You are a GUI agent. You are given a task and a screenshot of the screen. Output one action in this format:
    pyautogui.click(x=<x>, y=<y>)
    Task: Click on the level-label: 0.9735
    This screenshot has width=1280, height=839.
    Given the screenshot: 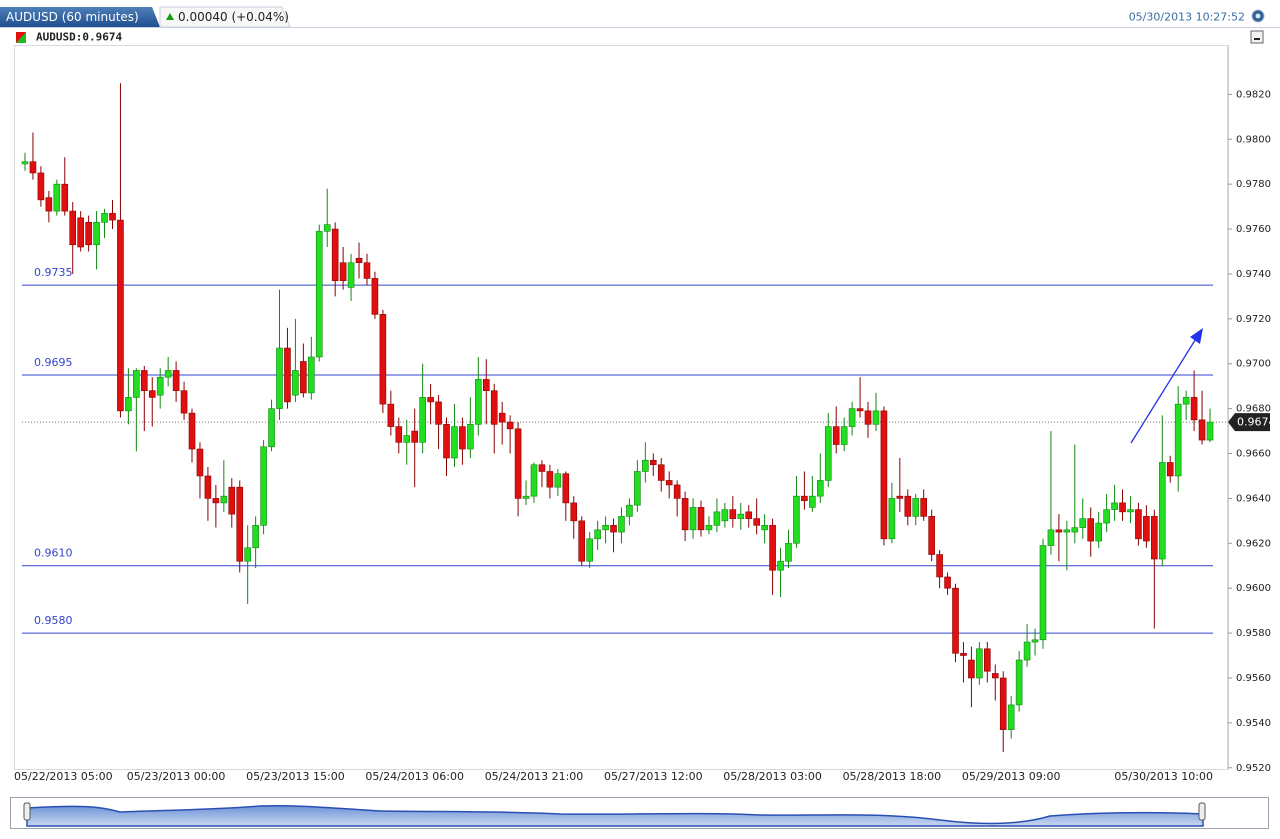 What is the action you would take?
    pyautogui.click(x=53, y=272)
    